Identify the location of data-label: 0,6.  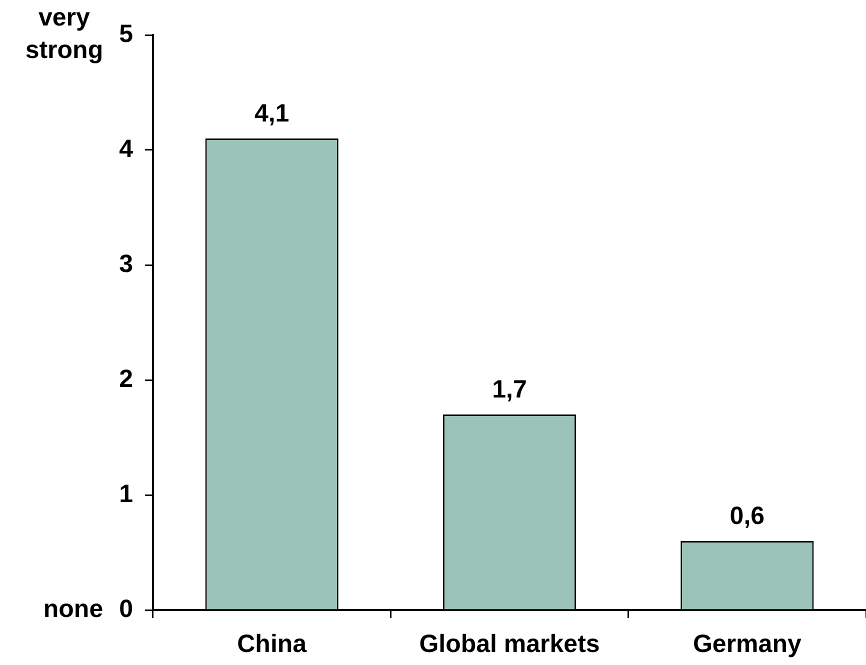
(747, 516).